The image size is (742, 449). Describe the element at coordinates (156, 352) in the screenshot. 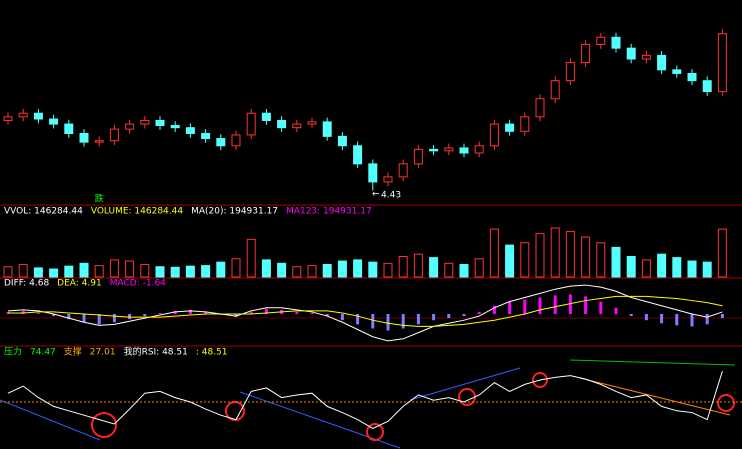

I see `legend-entry: 我的RSI: 48.51` at that location.